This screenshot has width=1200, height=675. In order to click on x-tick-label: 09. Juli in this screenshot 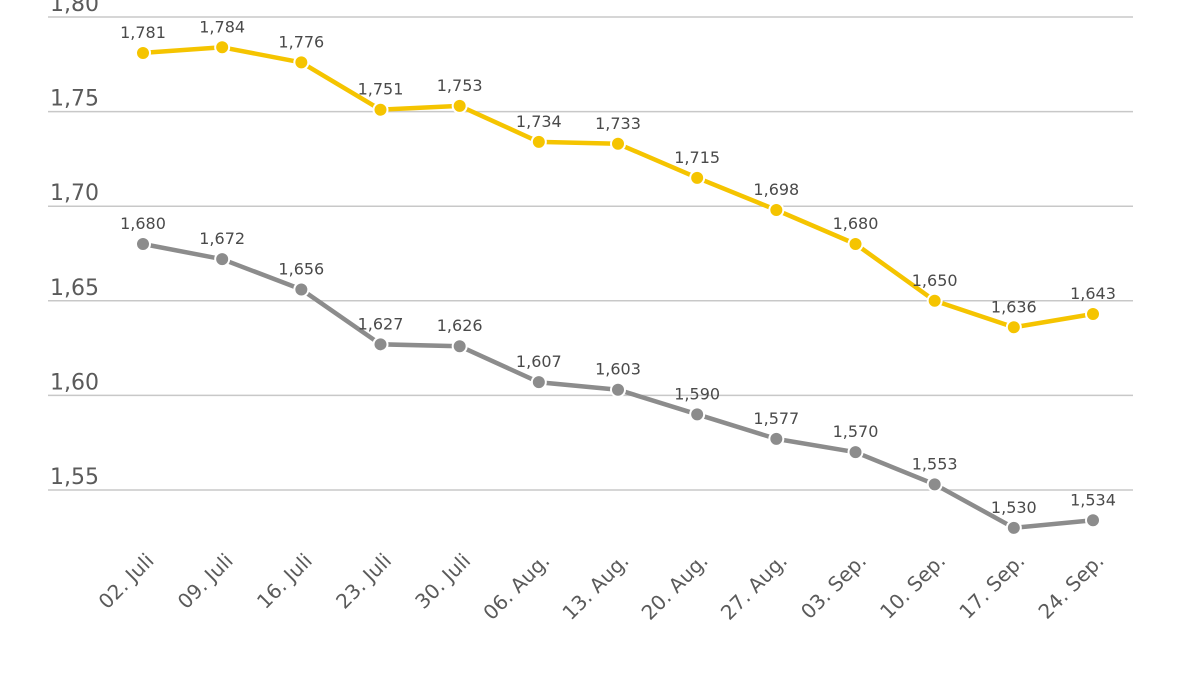, I will do `click(205, 581)`.